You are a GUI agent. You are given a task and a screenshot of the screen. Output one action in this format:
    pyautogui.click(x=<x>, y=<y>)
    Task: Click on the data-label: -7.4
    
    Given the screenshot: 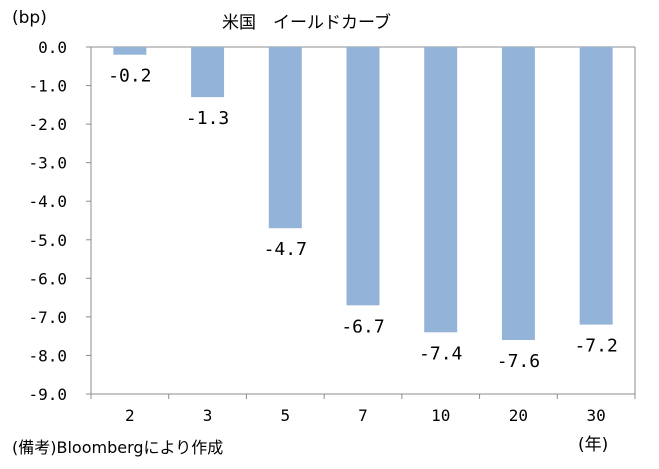 What is the action you would take?
    pyautogui.click(x=440, y=353)
    